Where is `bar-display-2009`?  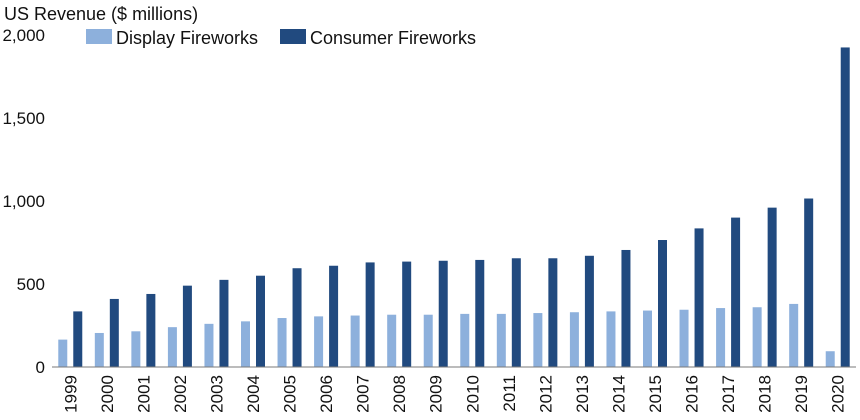 bar-display-2009 is located at coordinates (428, 340).